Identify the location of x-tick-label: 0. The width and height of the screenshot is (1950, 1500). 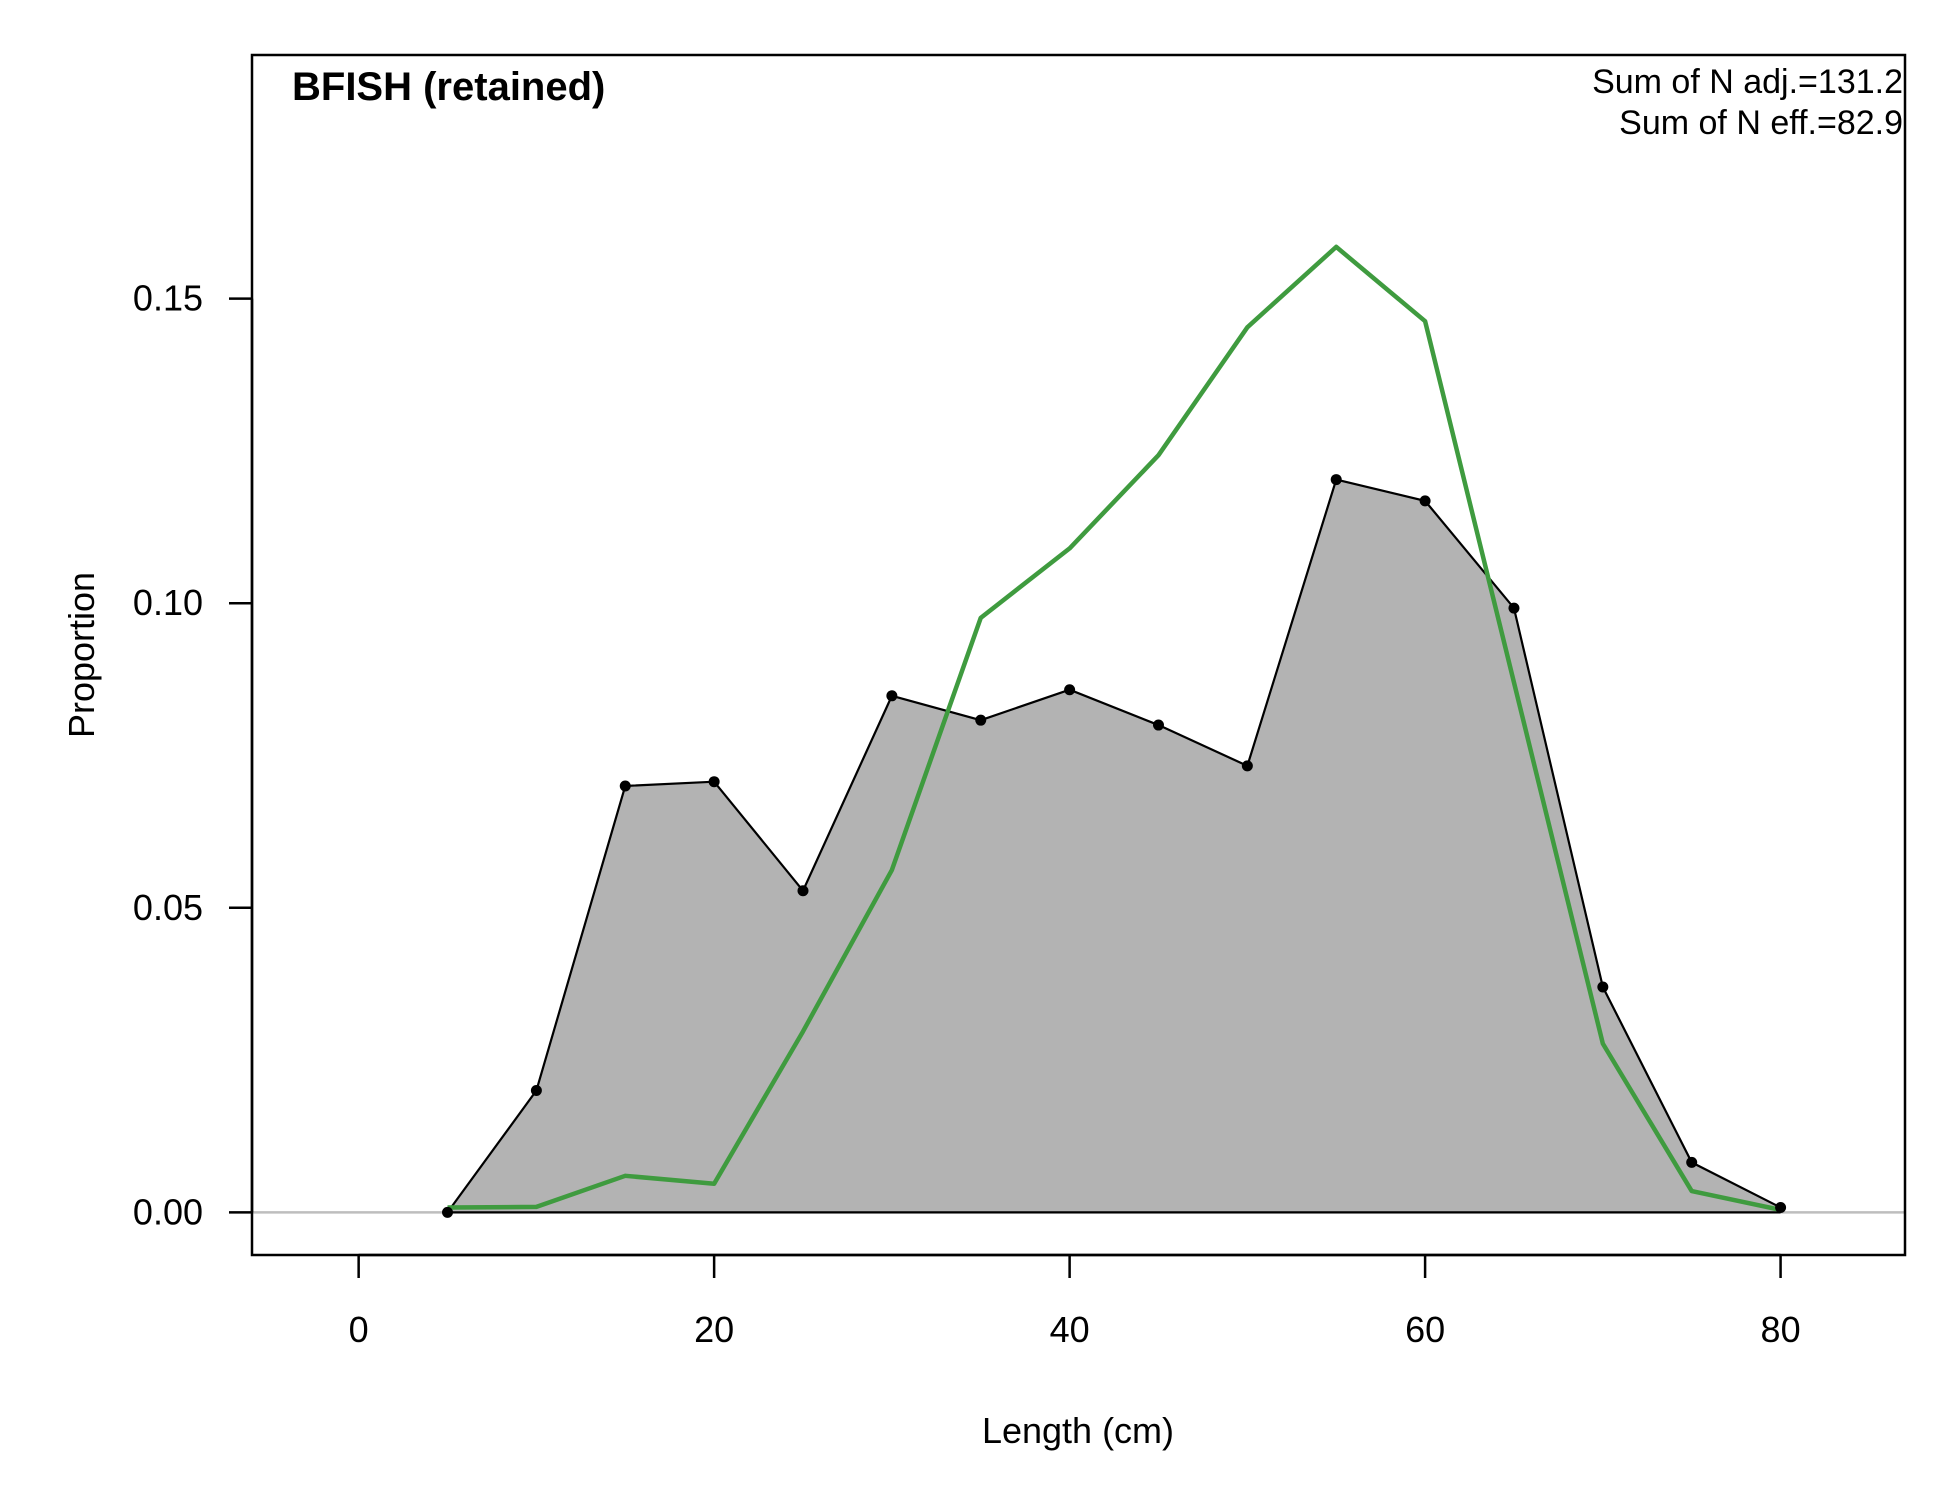
(359, 1329).